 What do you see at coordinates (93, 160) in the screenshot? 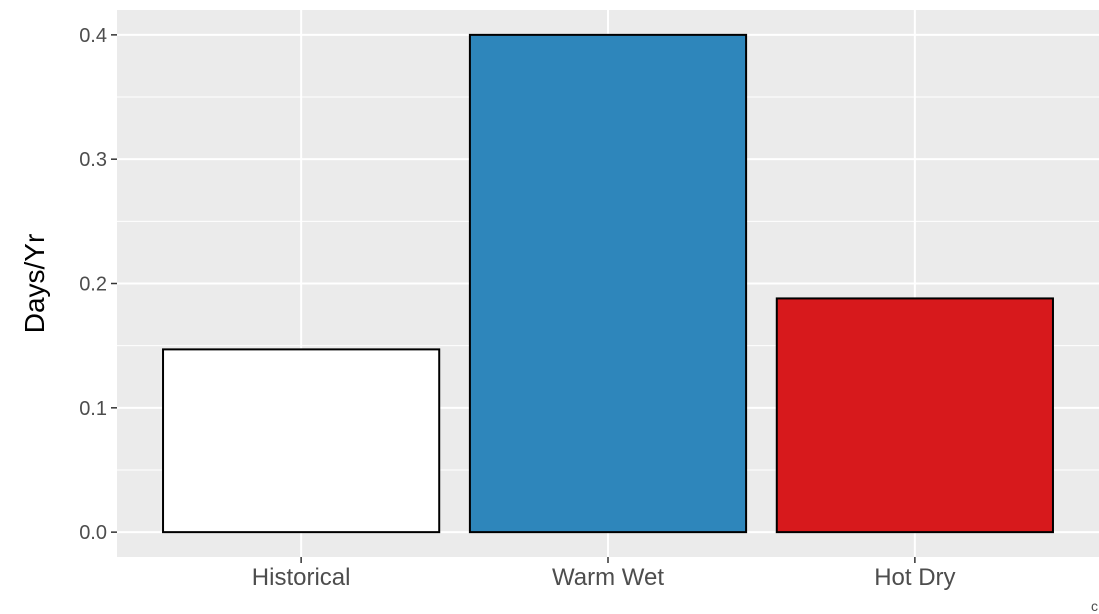
I see `y-tick-label: 0.3` at bounding box center [93, 160].